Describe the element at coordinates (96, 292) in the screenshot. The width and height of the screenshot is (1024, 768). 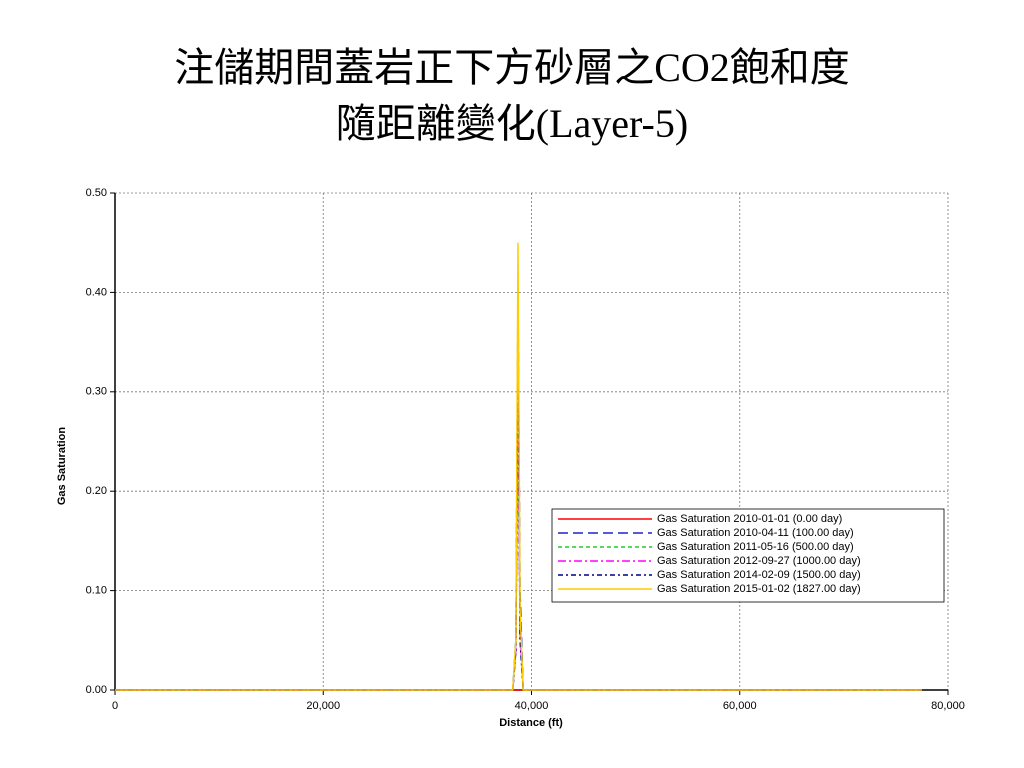
I see `y-tick-label: 0.40` at that location.